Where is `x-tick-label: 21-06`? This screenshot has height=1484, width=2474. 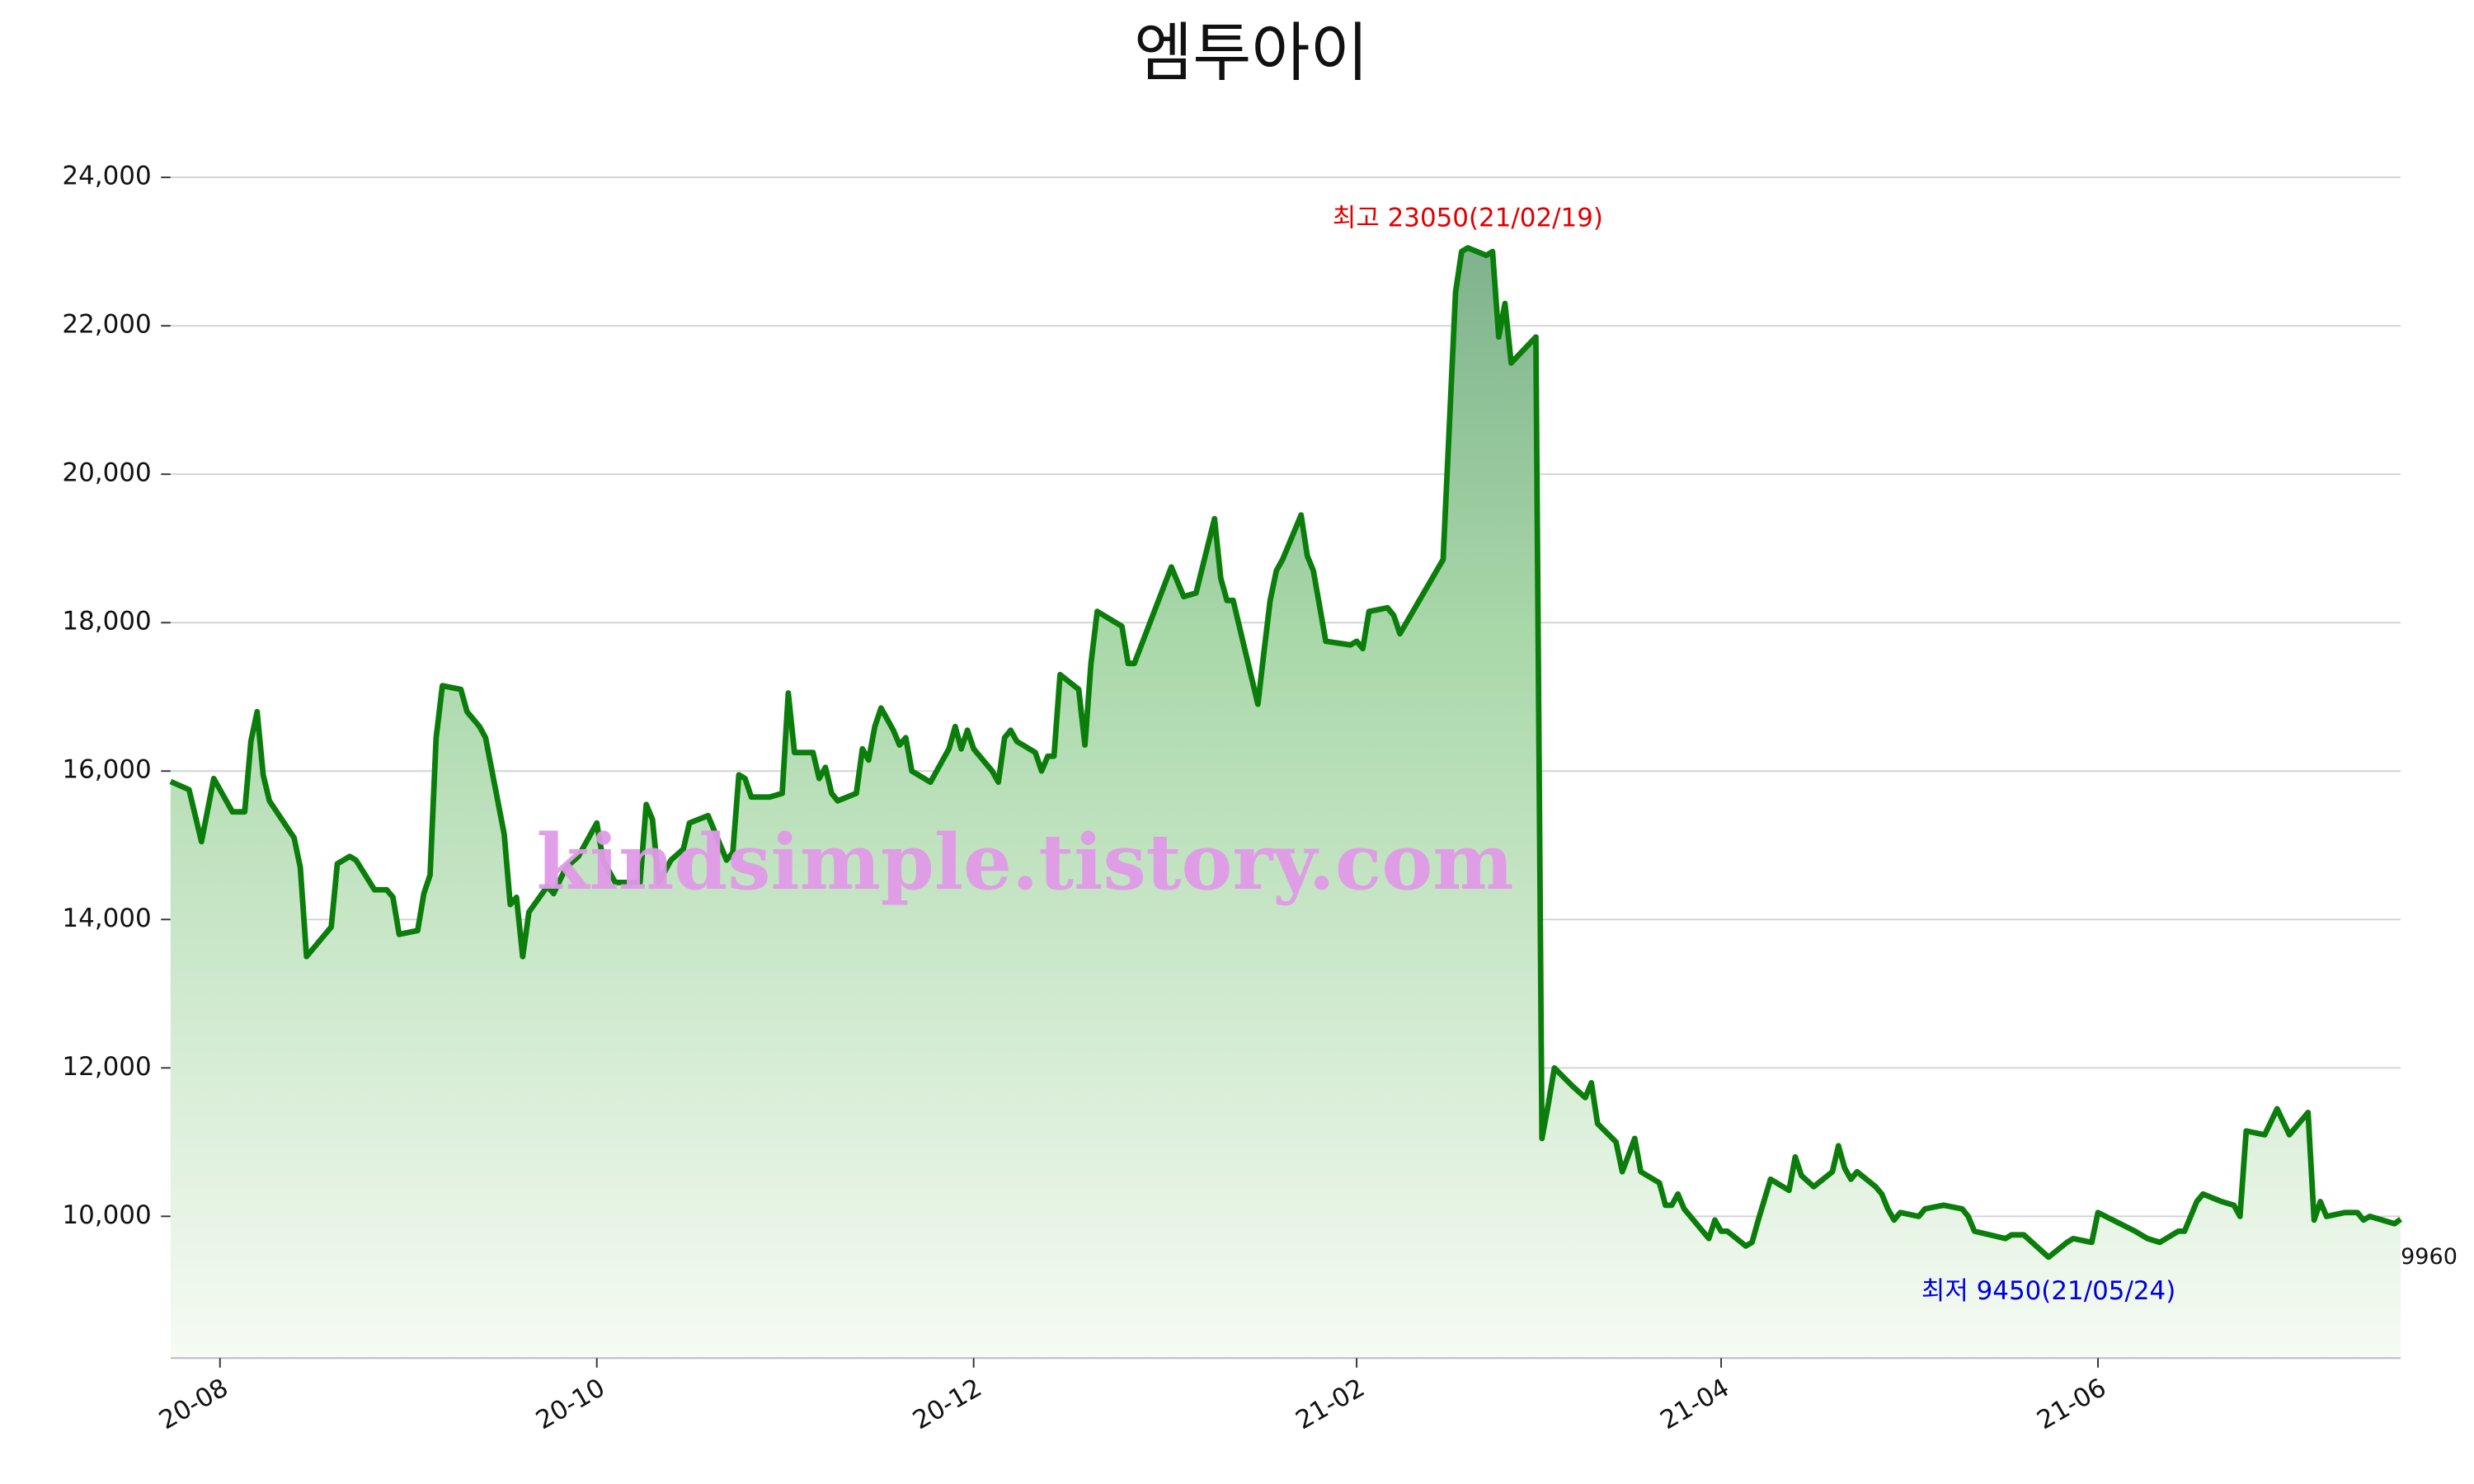 x-tick-label: 21-06 is located at coordinates (2071, 1404).